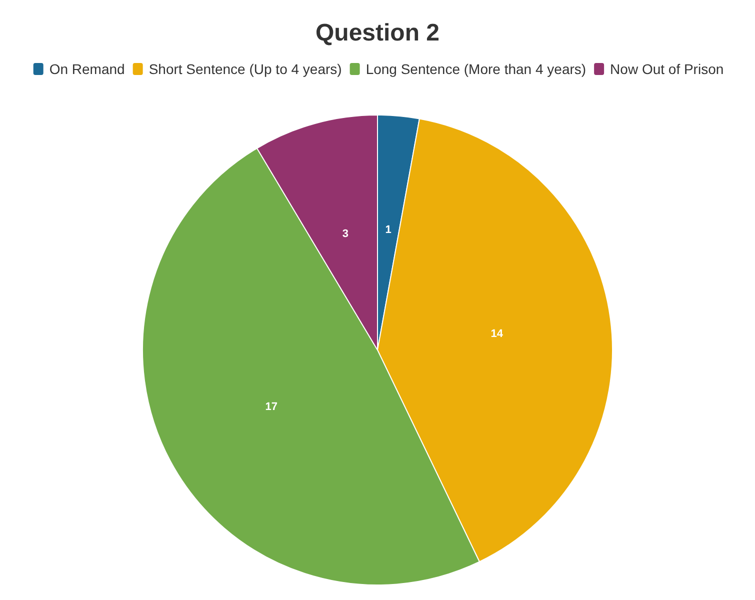 Image resolution: width=755 pixels, height=600 pixels. What do you see at coordinates (388, 230) in the screenshot?
I see `data-label: 1` at bounding box center [388, 230].